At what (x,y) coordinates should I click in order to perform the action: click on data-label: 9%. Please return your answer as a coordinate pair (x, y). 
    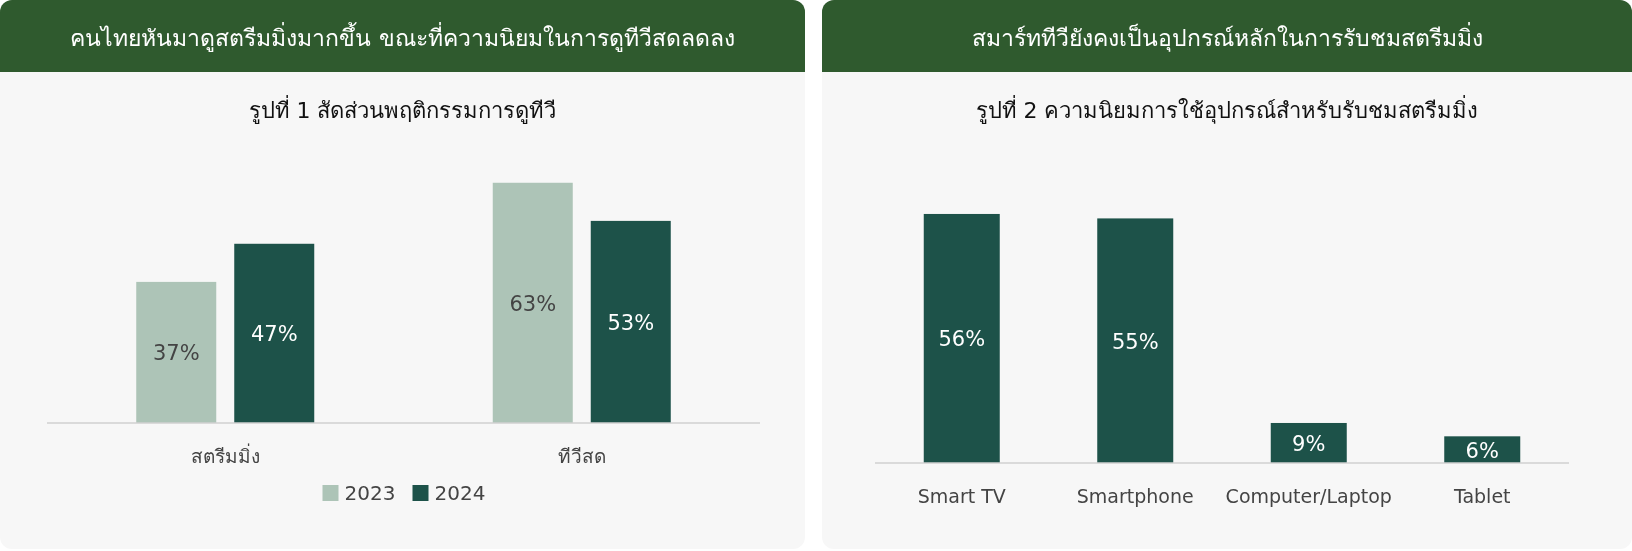
    Looking at the image, I should click on (1309, 443).